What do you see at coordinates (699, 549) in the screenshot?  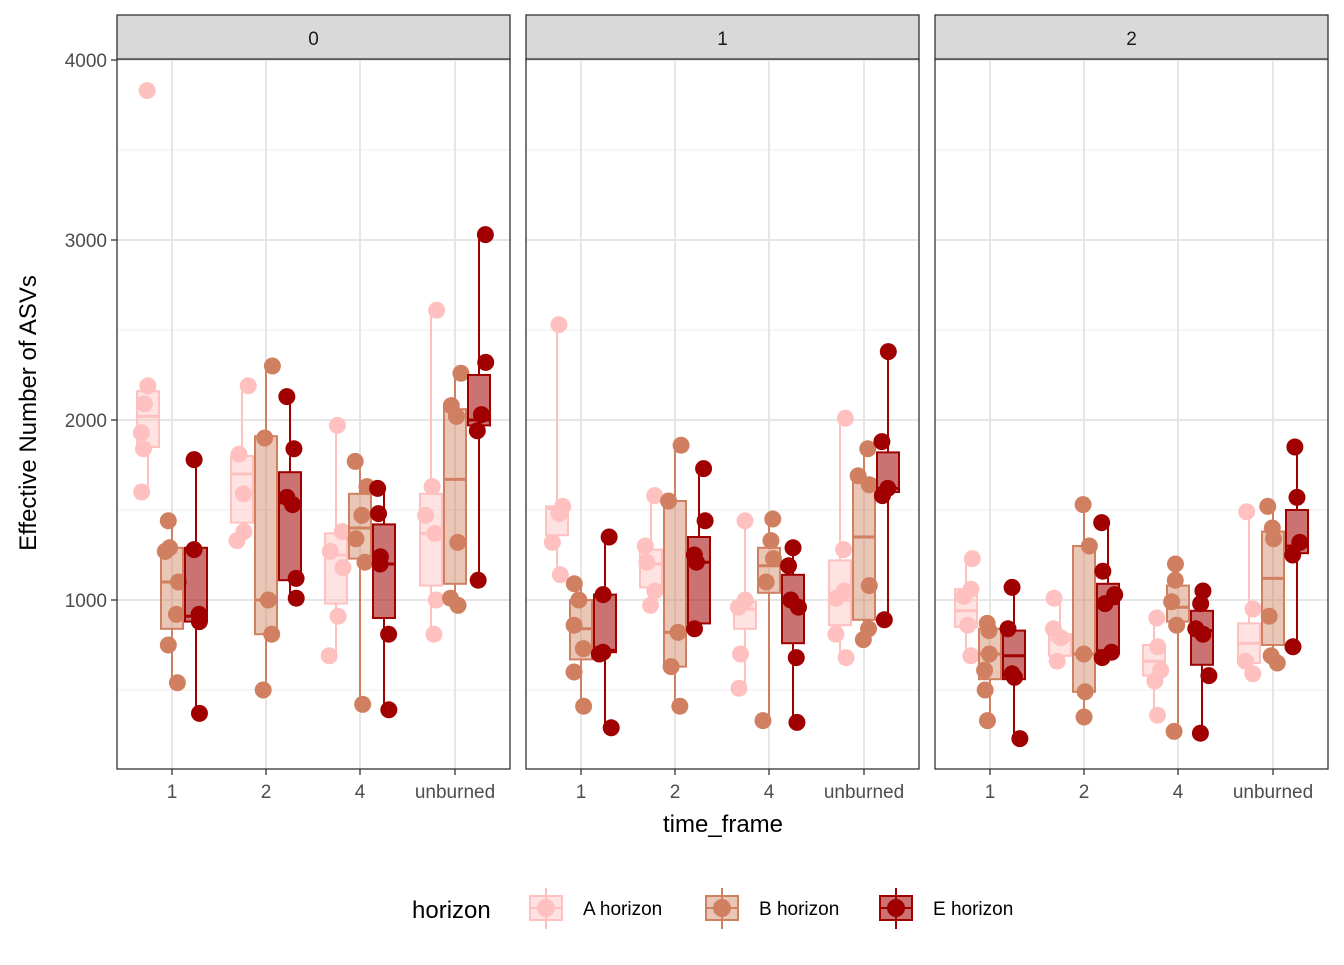 I see `box-2-e-horizon` at bounding box center [699, 549].